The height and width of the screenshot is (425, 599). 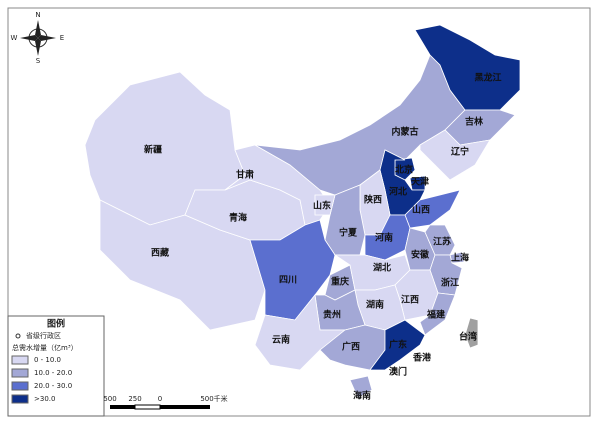 What do you see at coordinates (38, 61) in the screenshot?
I see `compass-s: S` at bounding box center [38, 61].